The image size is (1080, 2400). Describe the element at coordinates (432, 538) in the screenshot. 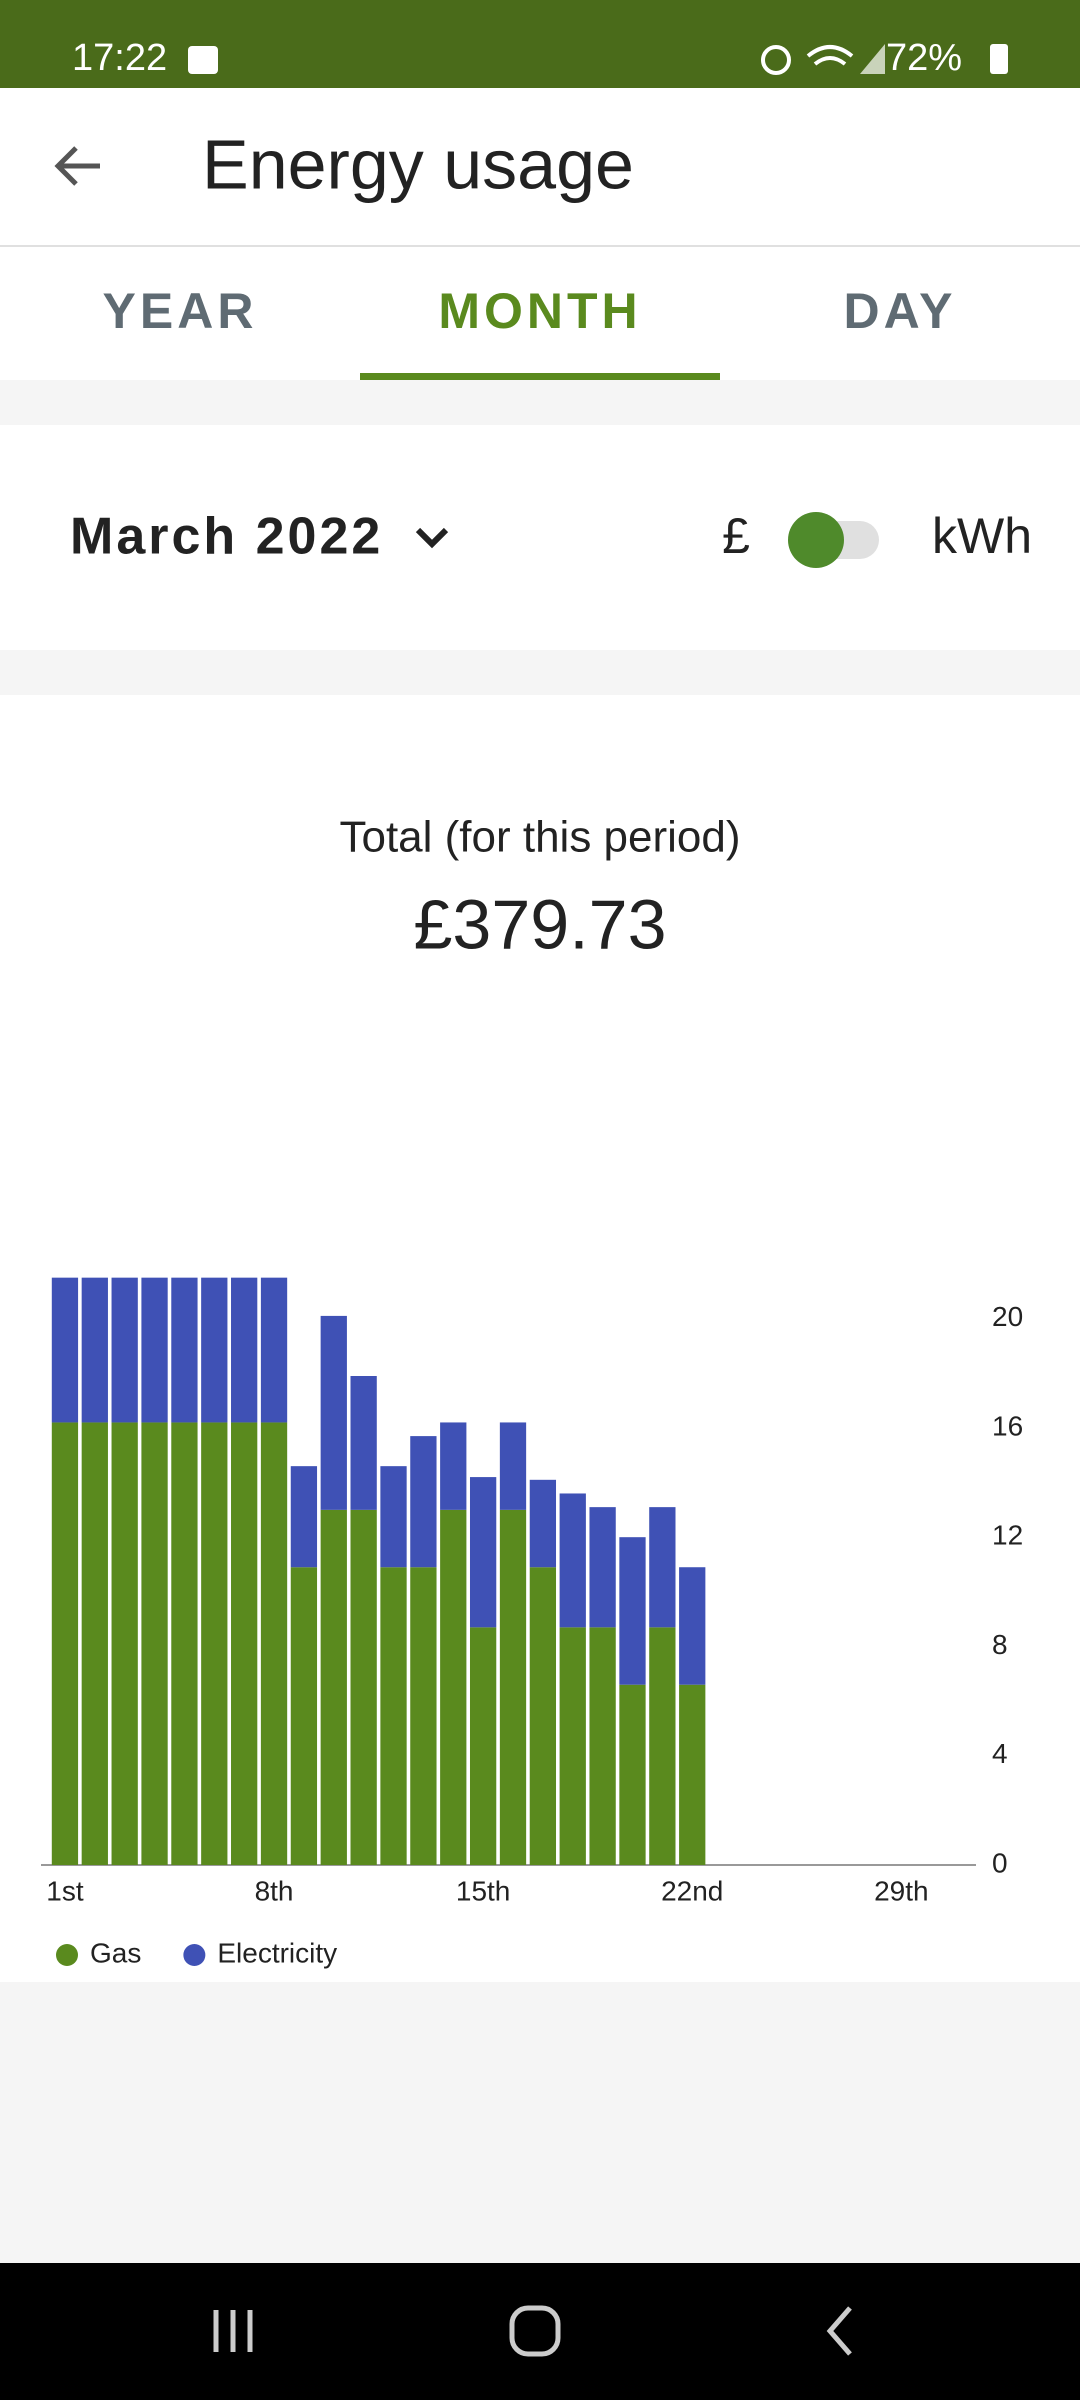

I see `dropdown-icon` at that location.